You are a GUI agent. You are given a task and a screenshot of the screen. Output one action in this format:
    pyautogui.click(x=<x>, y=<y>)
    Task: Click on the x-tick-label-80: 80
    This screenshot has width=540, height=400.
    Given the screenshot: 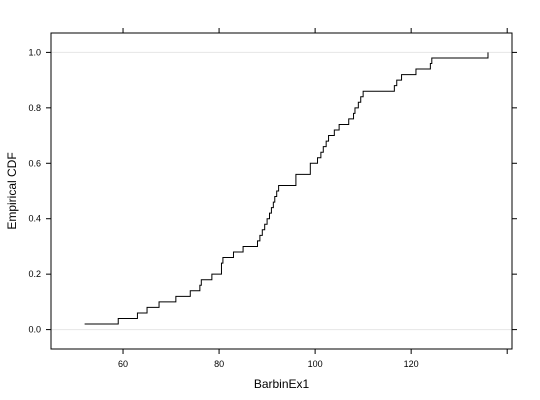 What is the action you would take?
    pyautogui.click(x=219, y=364)
    